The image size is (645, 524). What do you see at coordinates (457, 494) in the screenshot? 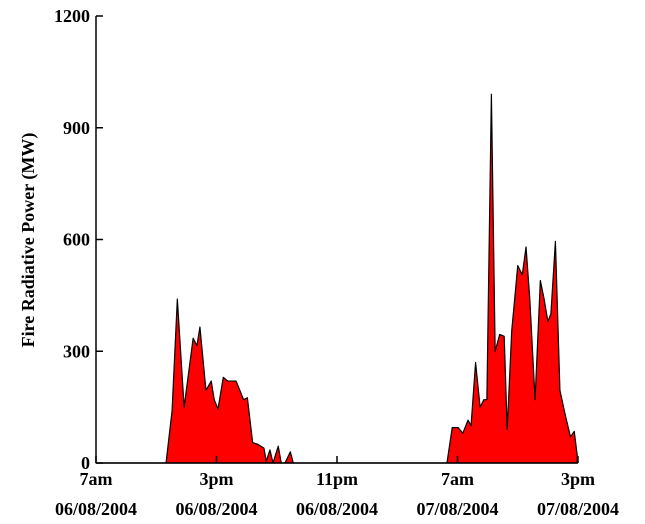
I see `x-tick-label: 7am 07/08/2004` at bounding box center [457, 494].